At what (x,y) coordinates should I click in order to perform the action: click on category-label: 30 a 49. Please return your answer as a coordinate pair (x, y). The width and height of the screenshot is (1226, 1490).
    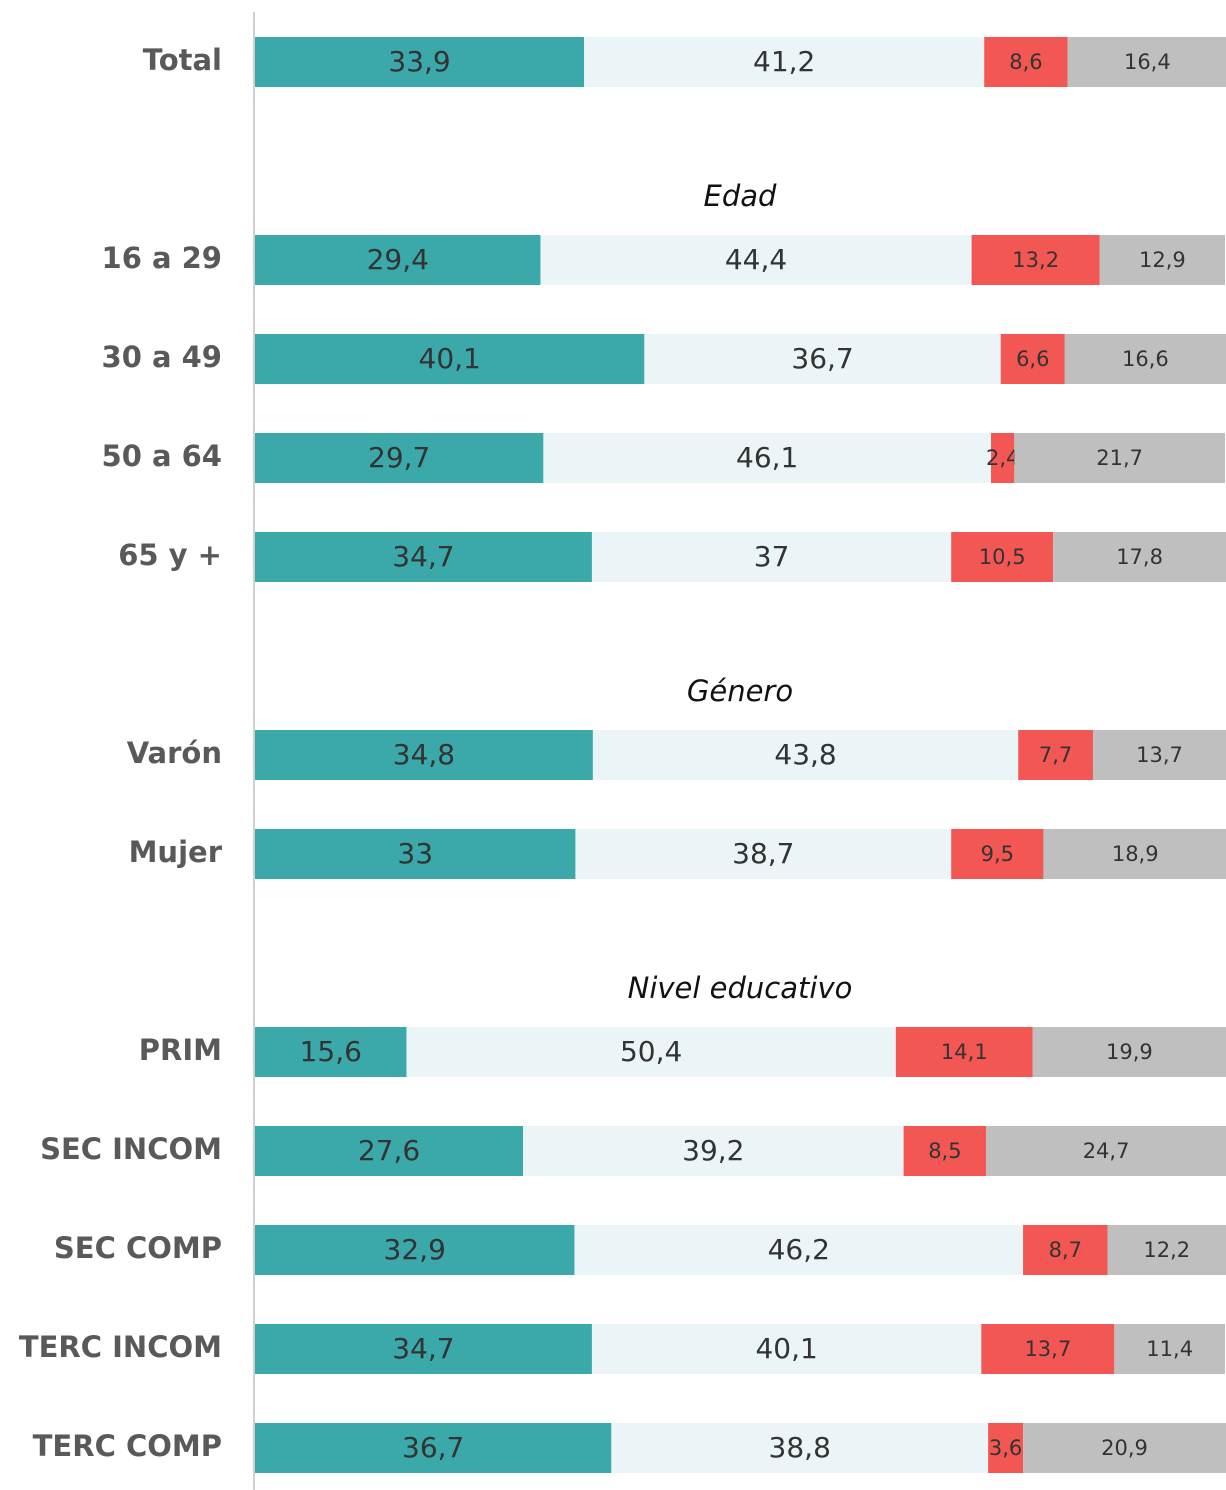
    Looking at the image, I should click on (162, 357).